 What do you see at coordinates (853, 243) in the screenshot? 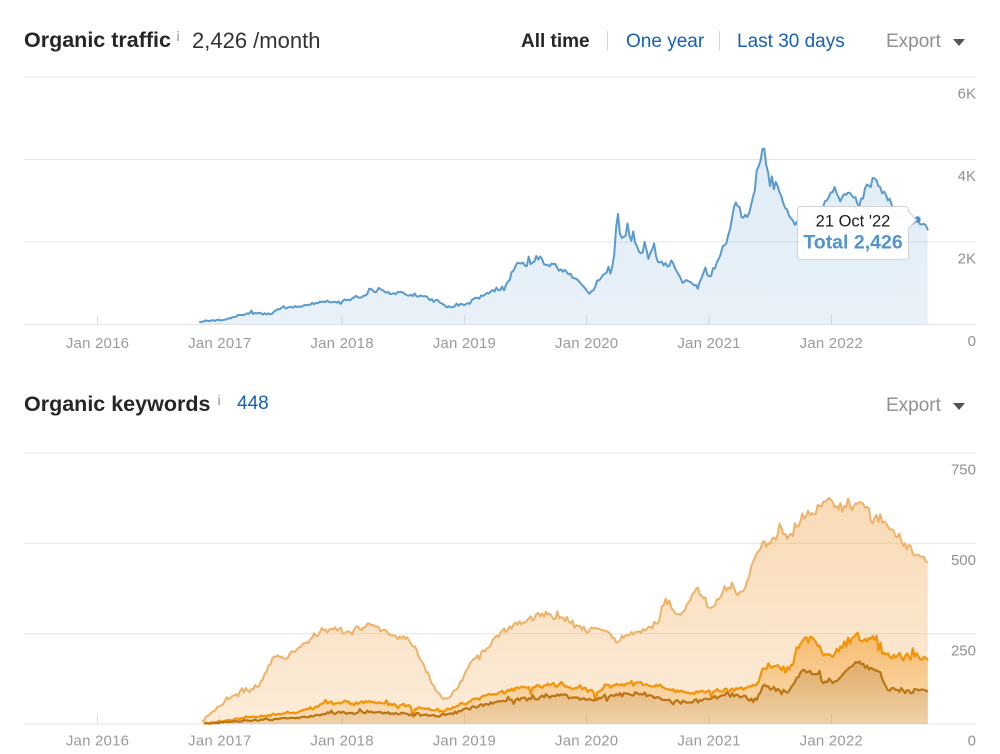
I see `svg-text: Total 2,426` at bounding box center [853, 243].